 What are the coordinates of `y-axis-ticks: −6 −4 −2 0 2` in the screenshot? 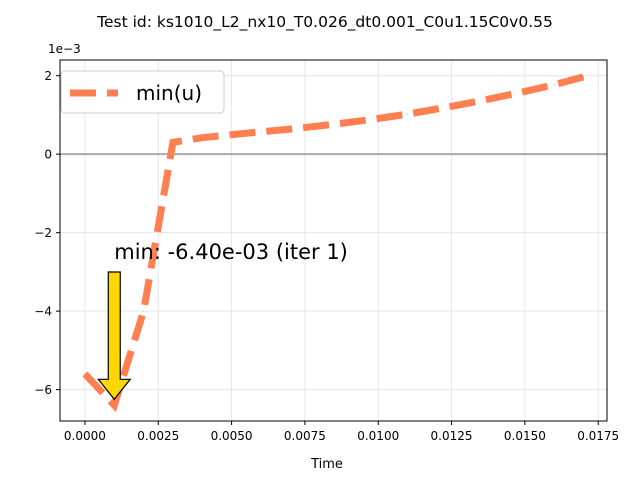 It's located at (47, 233).